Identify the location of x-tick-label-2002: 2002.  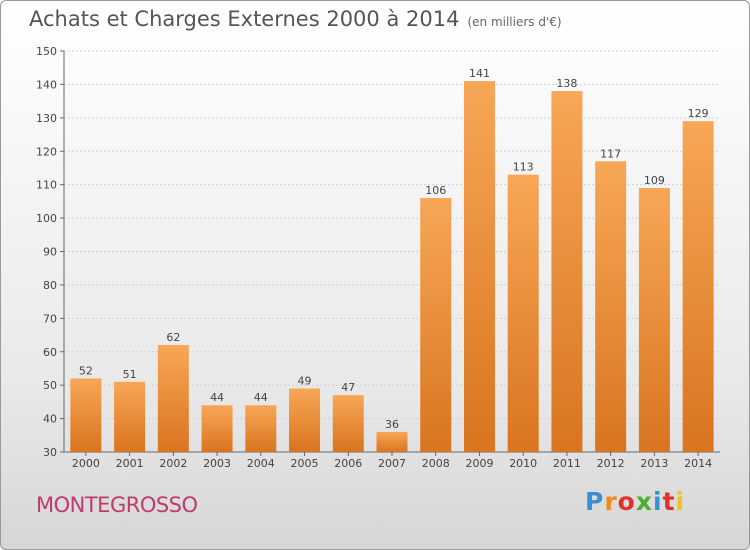
(173, 463).